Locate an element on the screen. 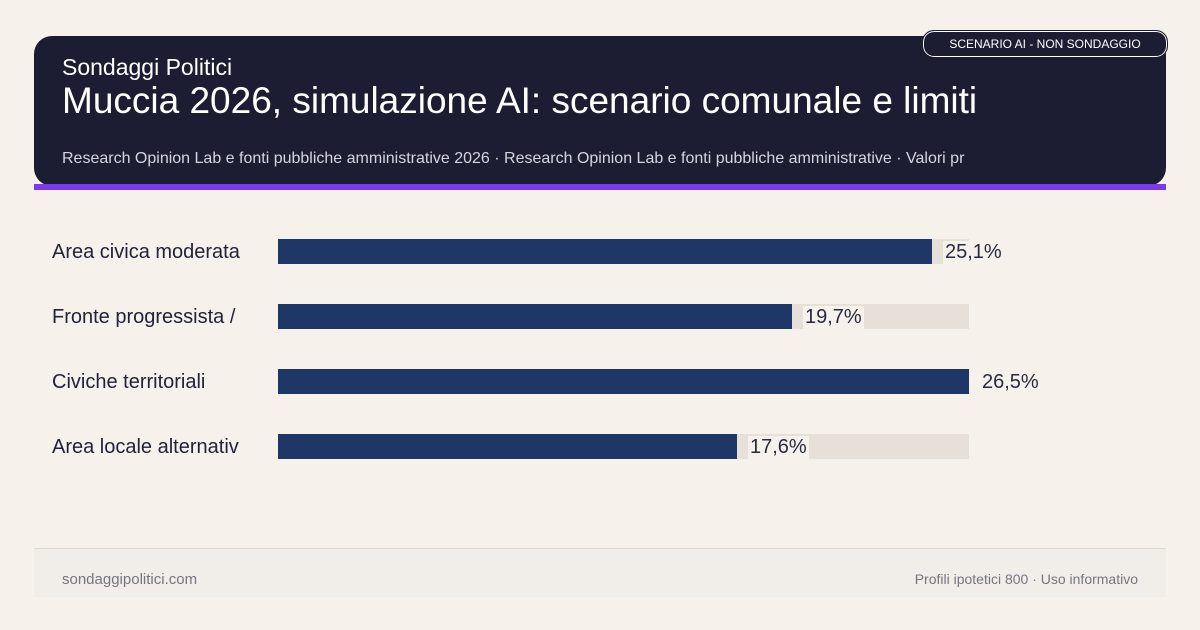  category-label: Area civica moderata is located at coordinates (146, 252).